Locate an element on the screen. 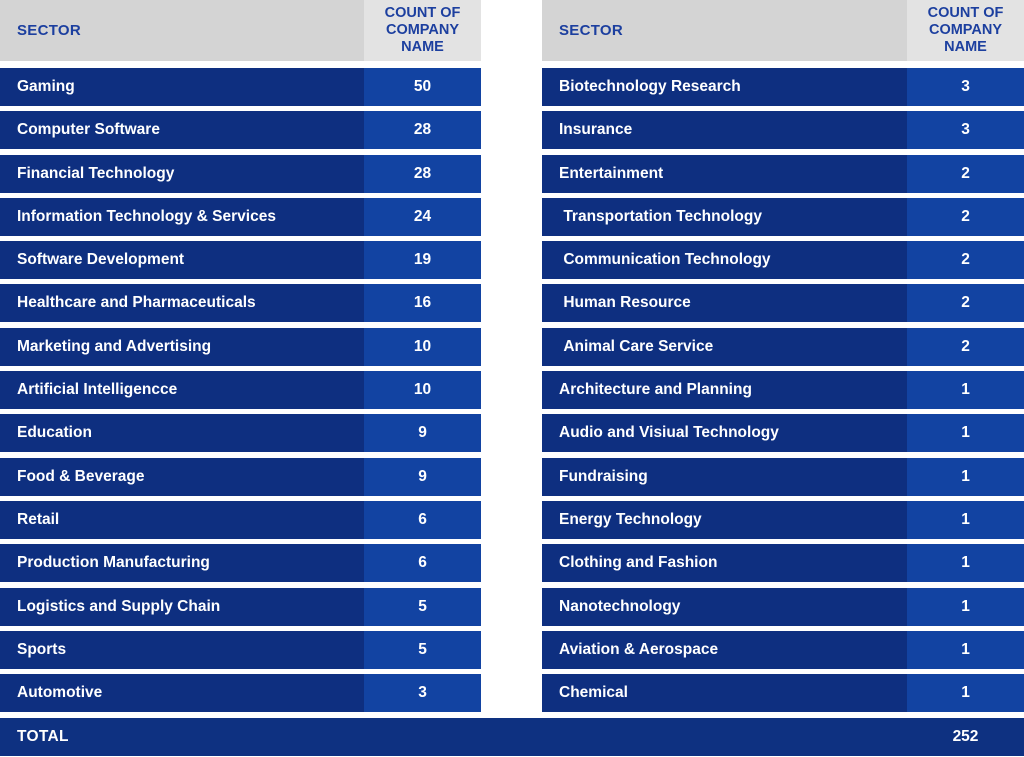  table-row: Gaming 50 is located at coordinates (240, 87).